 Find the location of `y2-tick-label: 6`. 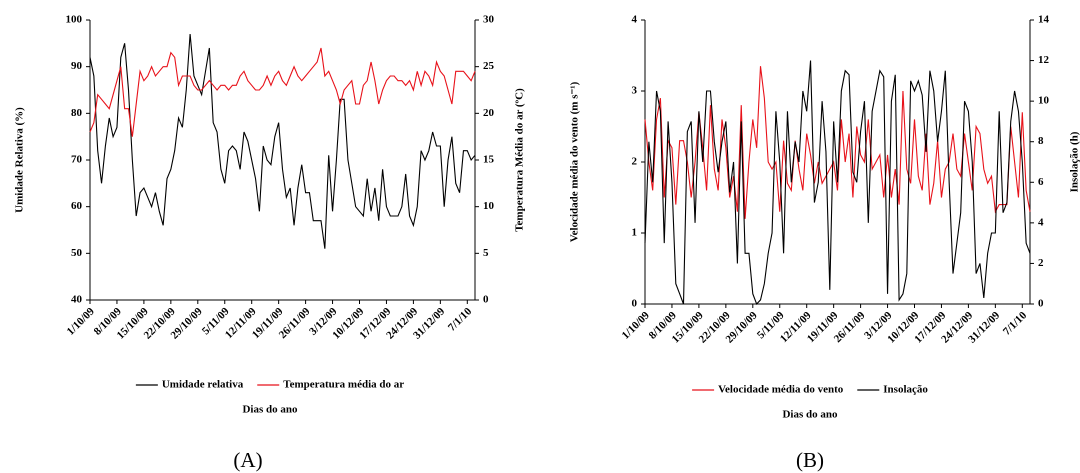

y2-tick-label: 6 is located at coordinates (1041, 182).